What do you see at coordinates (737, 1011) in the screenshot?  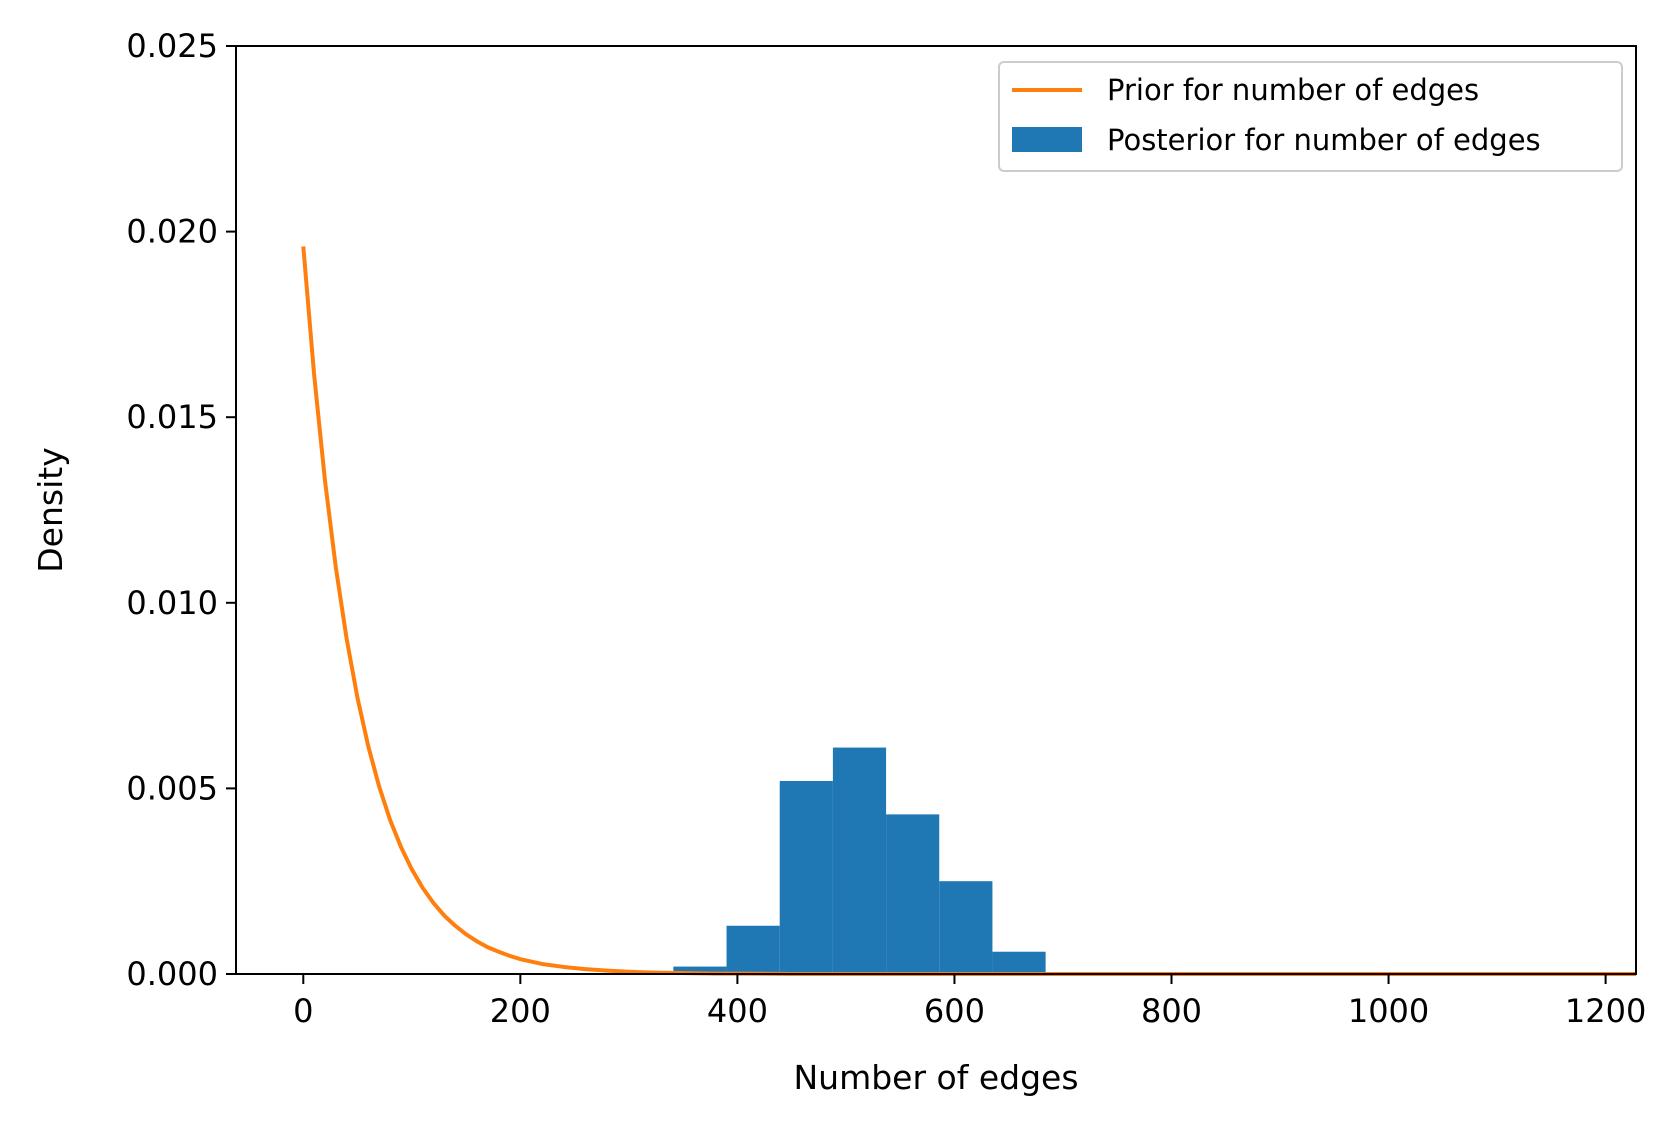 I see `x-tick-label: 400` at bounding box center [737, 1011].